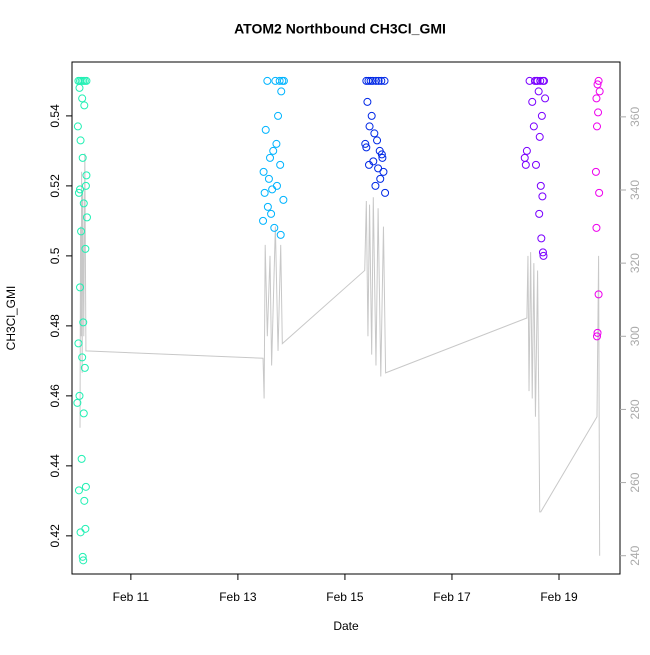 This screenshot has height=655, width=650. What do you see at coordinates (346, 626) in the screenshot?
I see `x-axis-label: Date` at bounding box center [346, 626].